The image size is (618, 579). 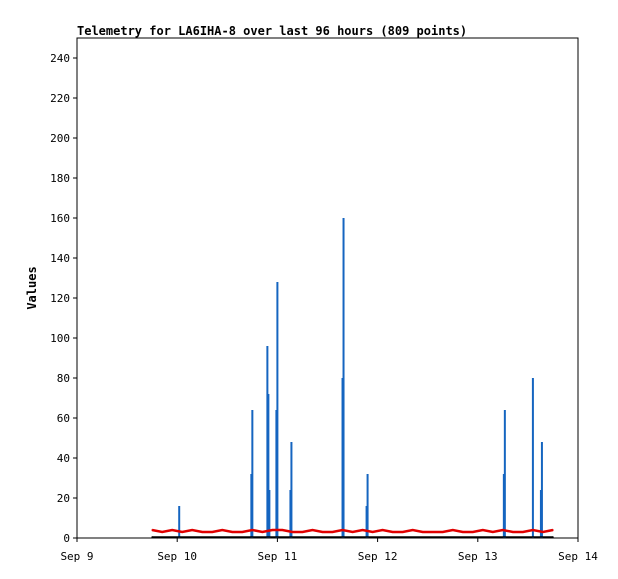 I want to click on y-tick-label: 100, so click(x=60, y=338).